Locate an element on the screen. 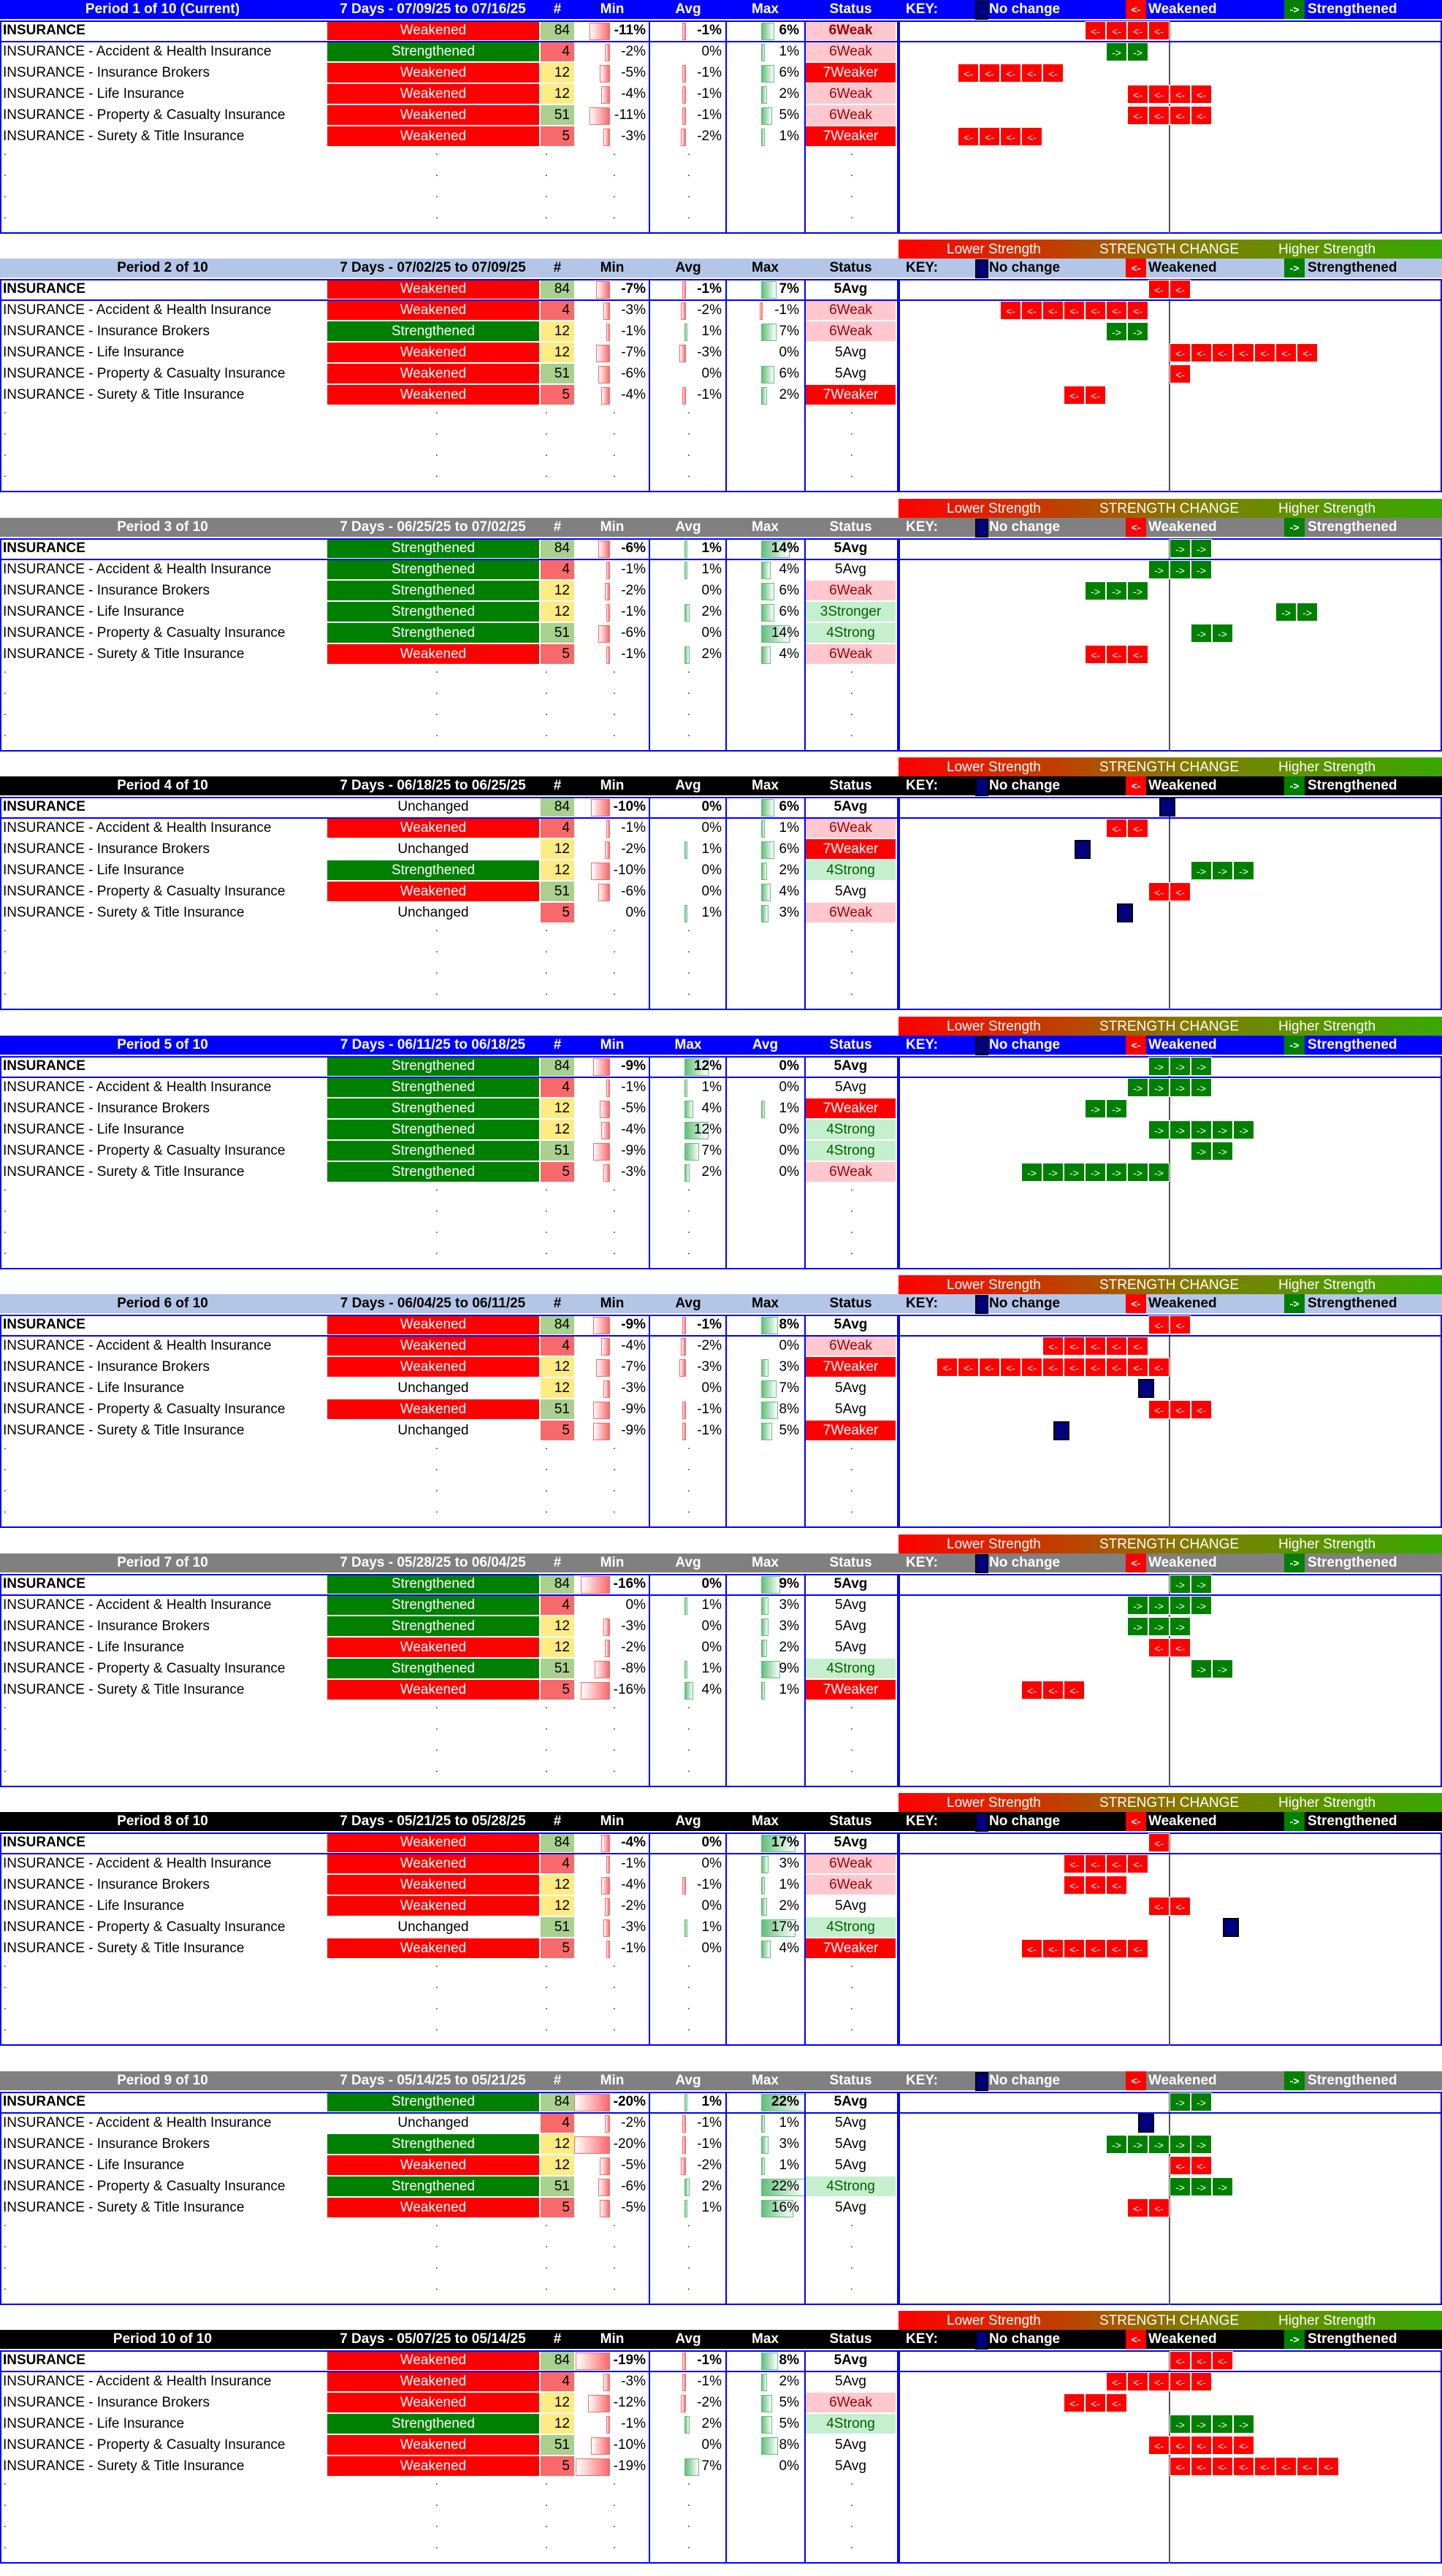 The height and width of the screenshot is (2576, 1442). table-row: INSURANCE Strengthened 84 -16% 0% 9% 5Avg is located at coordinates (450, 1584).